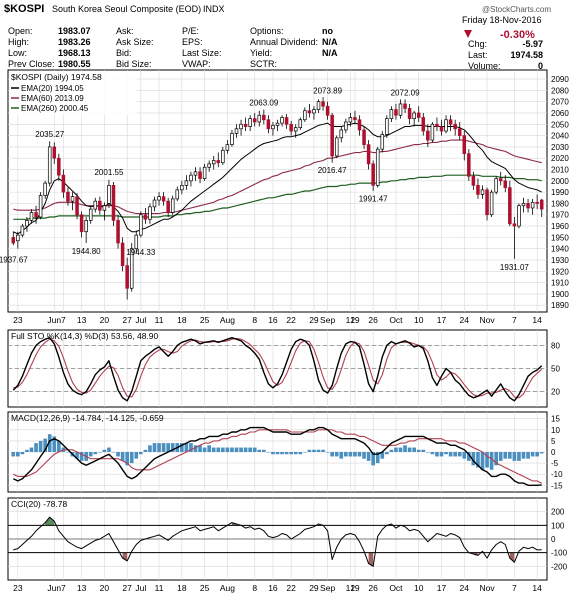 The width and height of the screenshot is (579, 605). What do you see at coordinates (514, 320) in the screenshot?
I see `x-tick-label: 7` at bounding box center [514, 320].